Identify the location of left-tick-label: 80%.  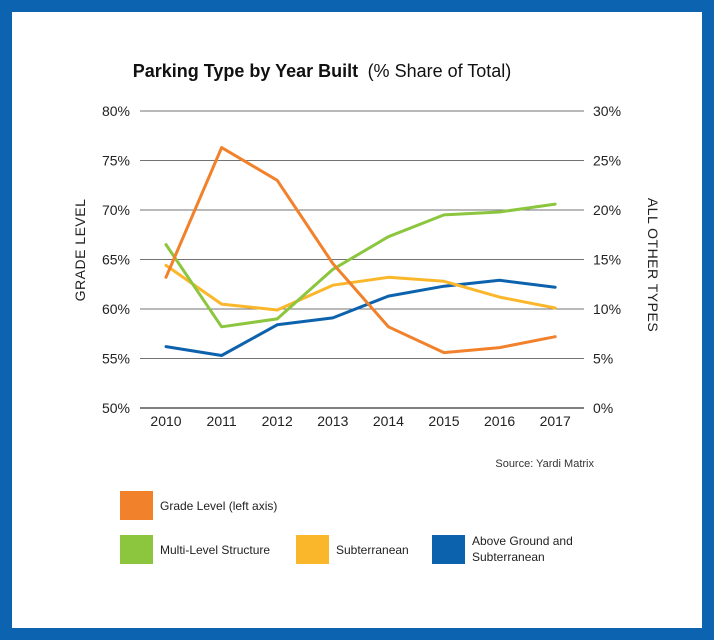
(116, 111).